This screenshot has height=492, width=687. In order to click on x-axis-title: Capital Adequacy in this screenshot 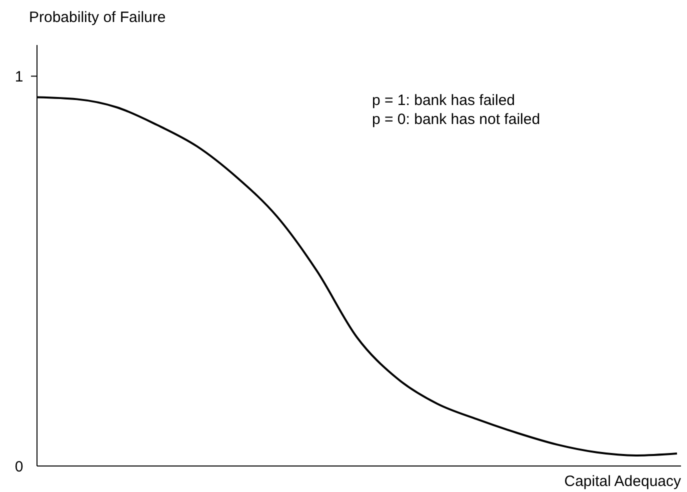, I will do `click(623, 481)`.